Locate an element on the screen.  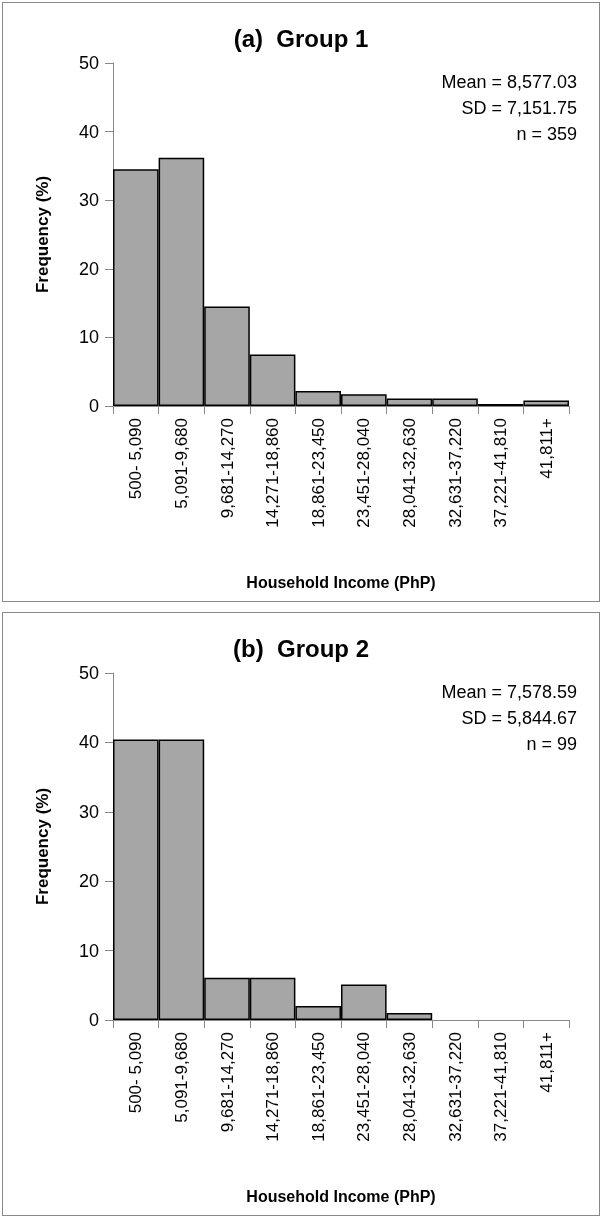
annotation: SD = 5,844.67 is located at coordinates (519, 718).